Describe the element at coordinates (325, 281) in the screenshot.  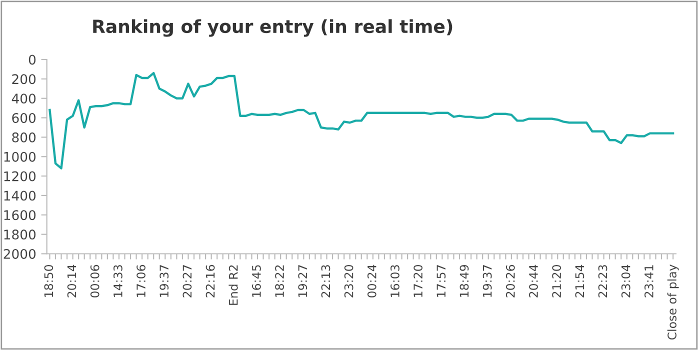
I see `x-tick-label: 22:13` at that location.